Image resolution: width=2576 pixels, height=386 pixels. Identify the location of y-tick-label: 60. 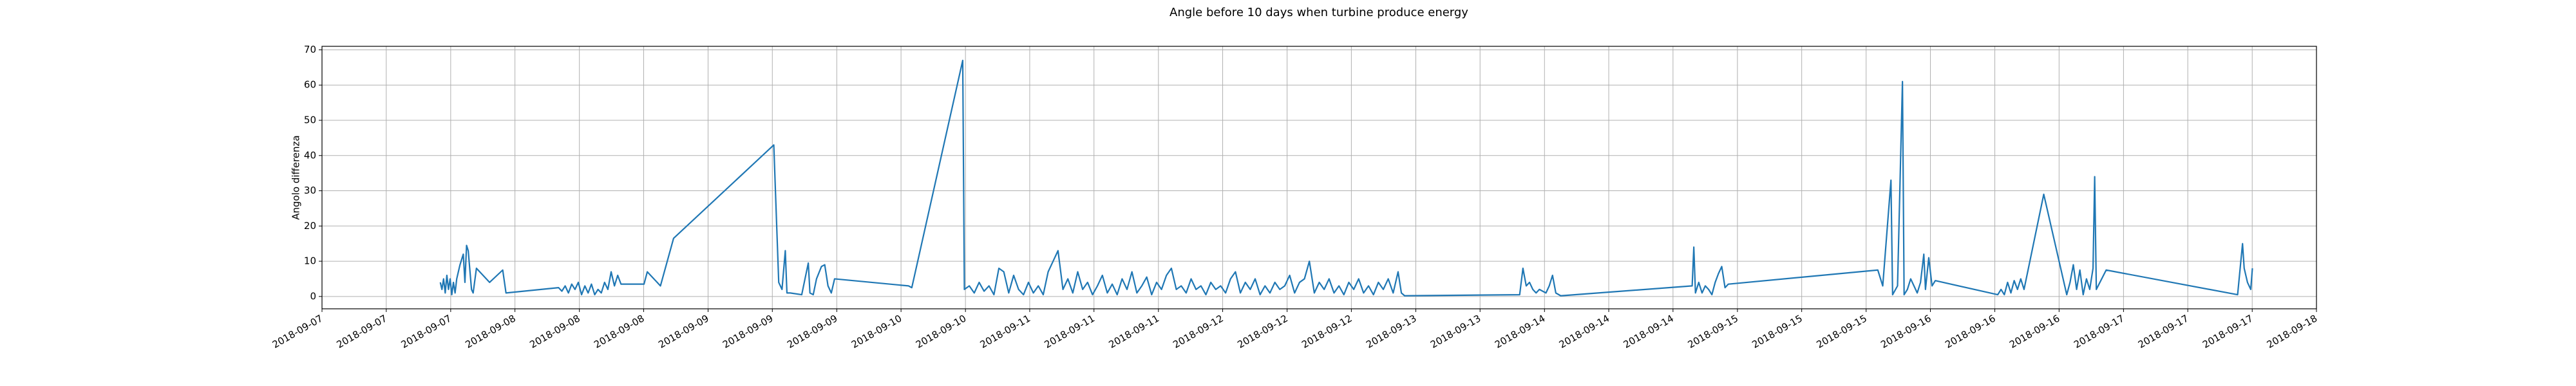
(310, 85).